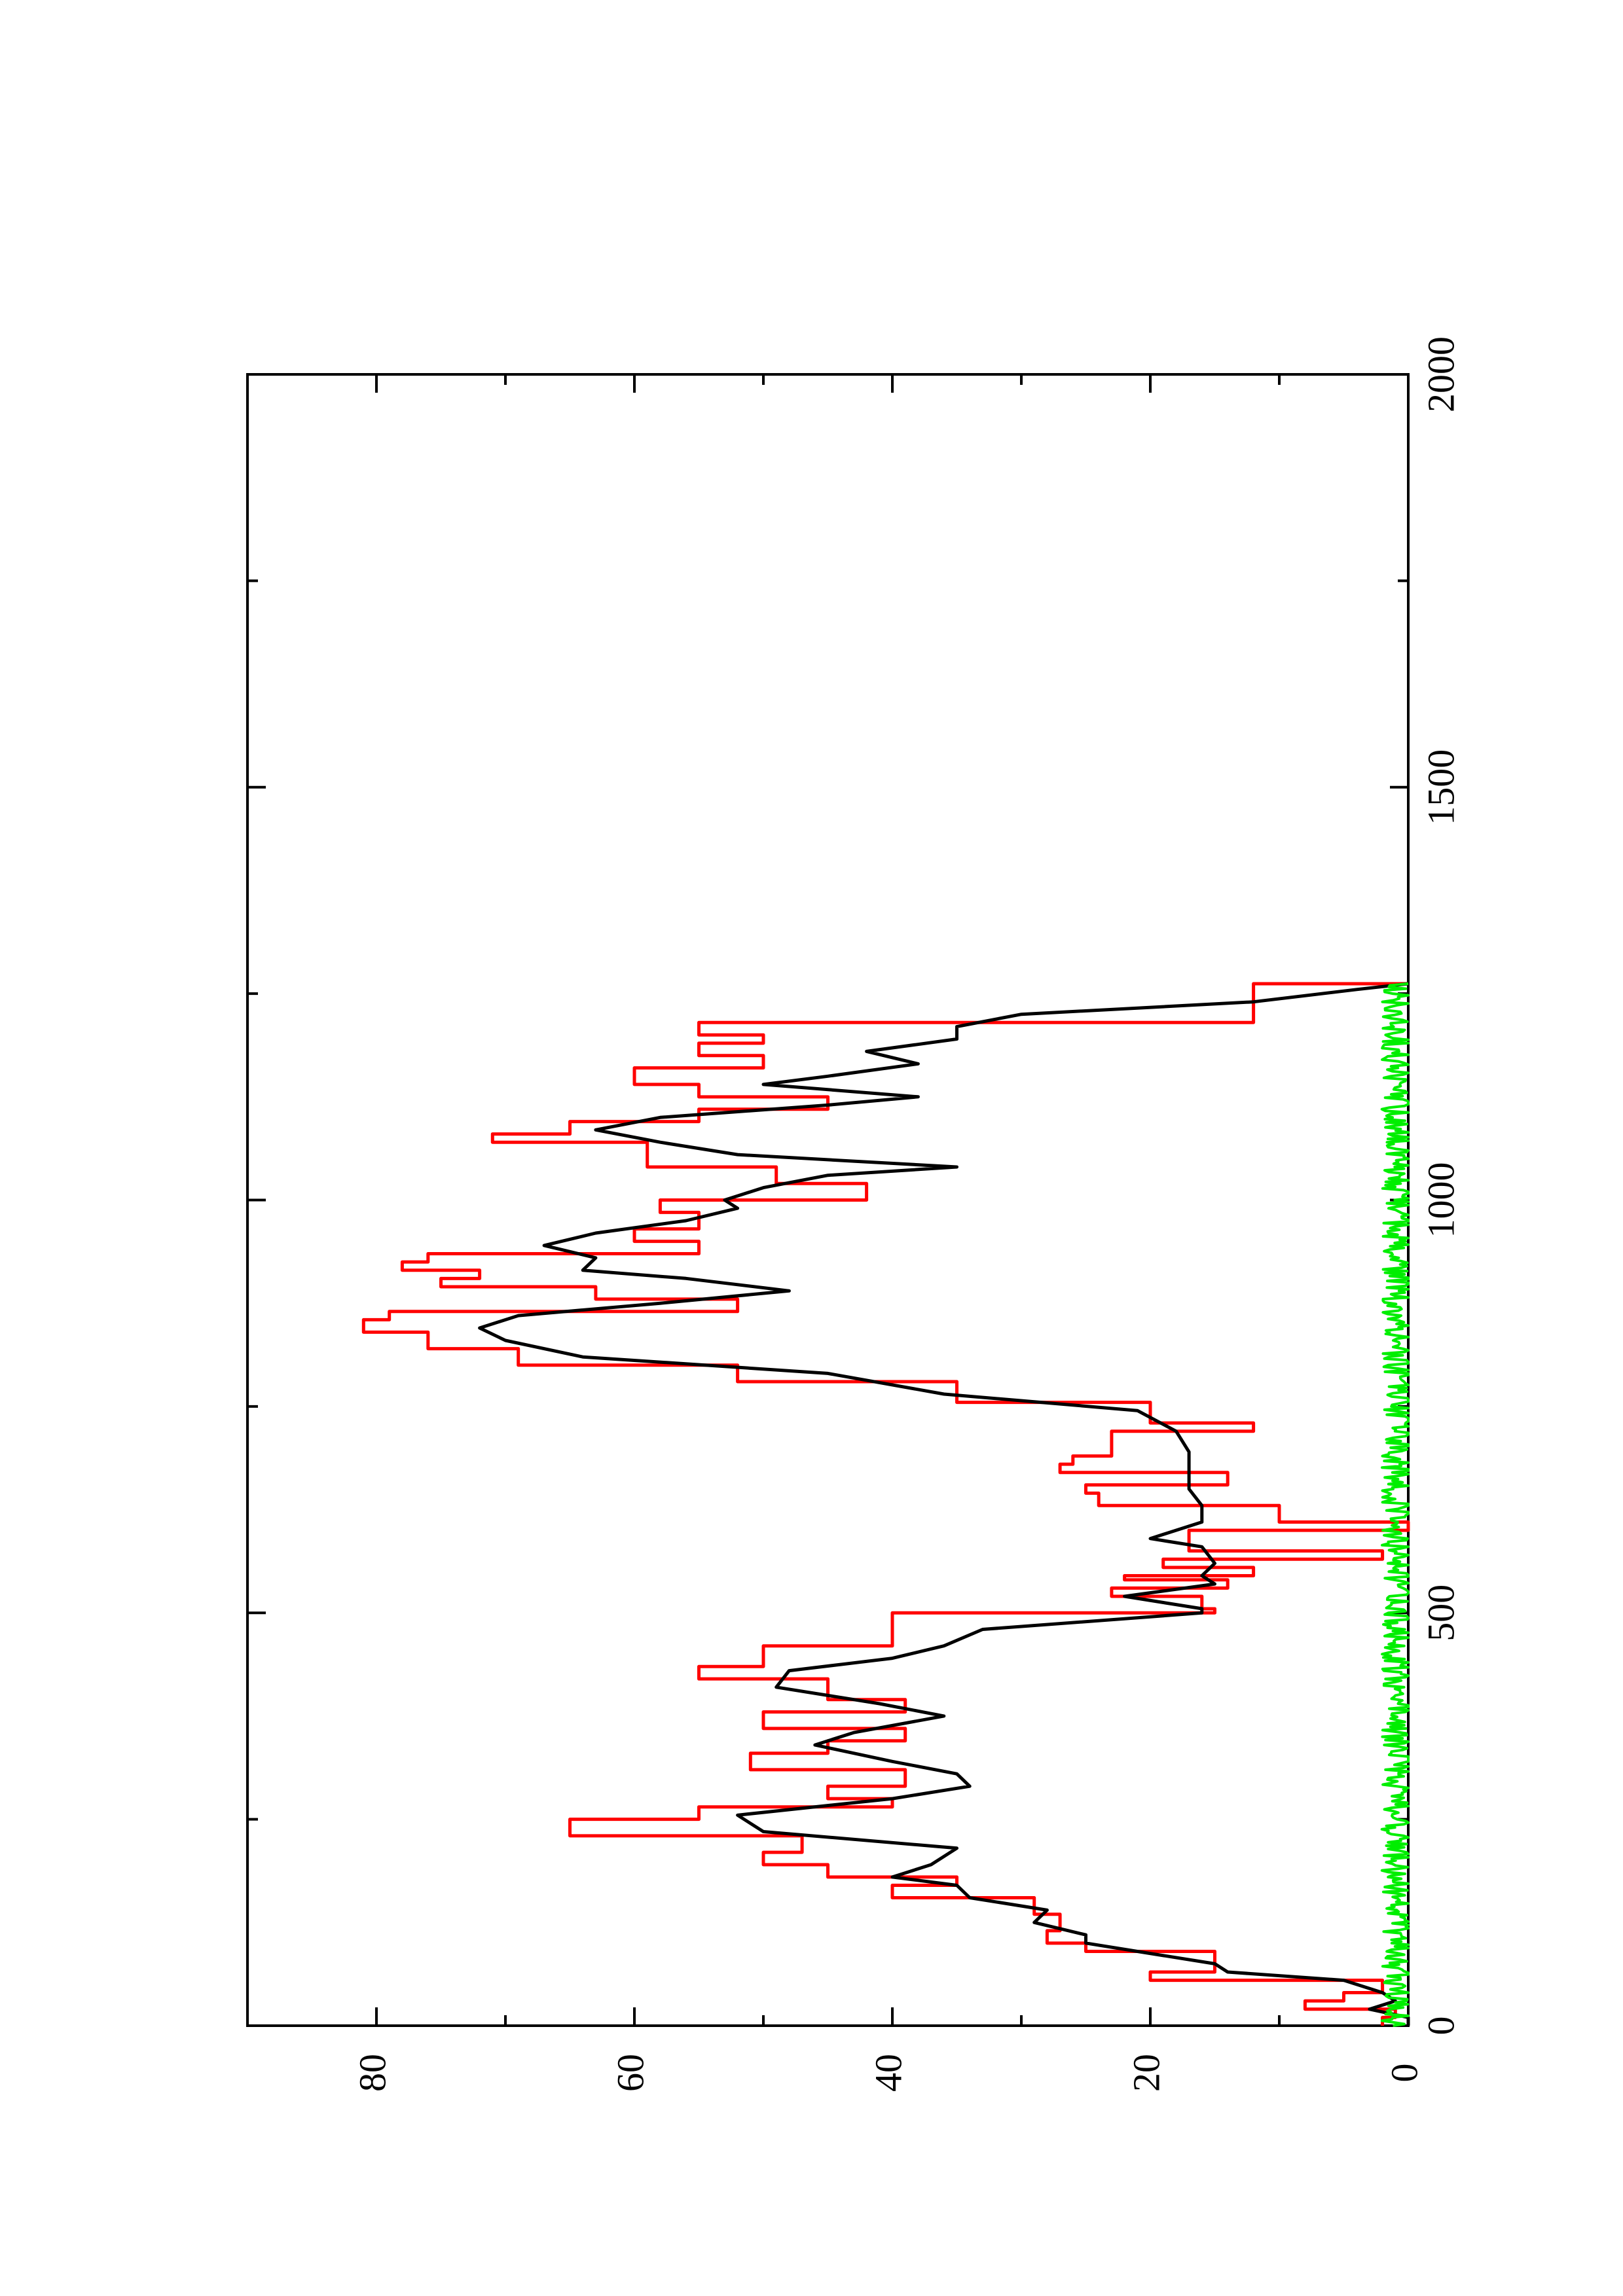 This screenshot has height=2296, width=1623. What do you see at coordinates (888, 2073) in the screenshot?
I see `y-tick-label: 40` at bounding box center [888, 2073].